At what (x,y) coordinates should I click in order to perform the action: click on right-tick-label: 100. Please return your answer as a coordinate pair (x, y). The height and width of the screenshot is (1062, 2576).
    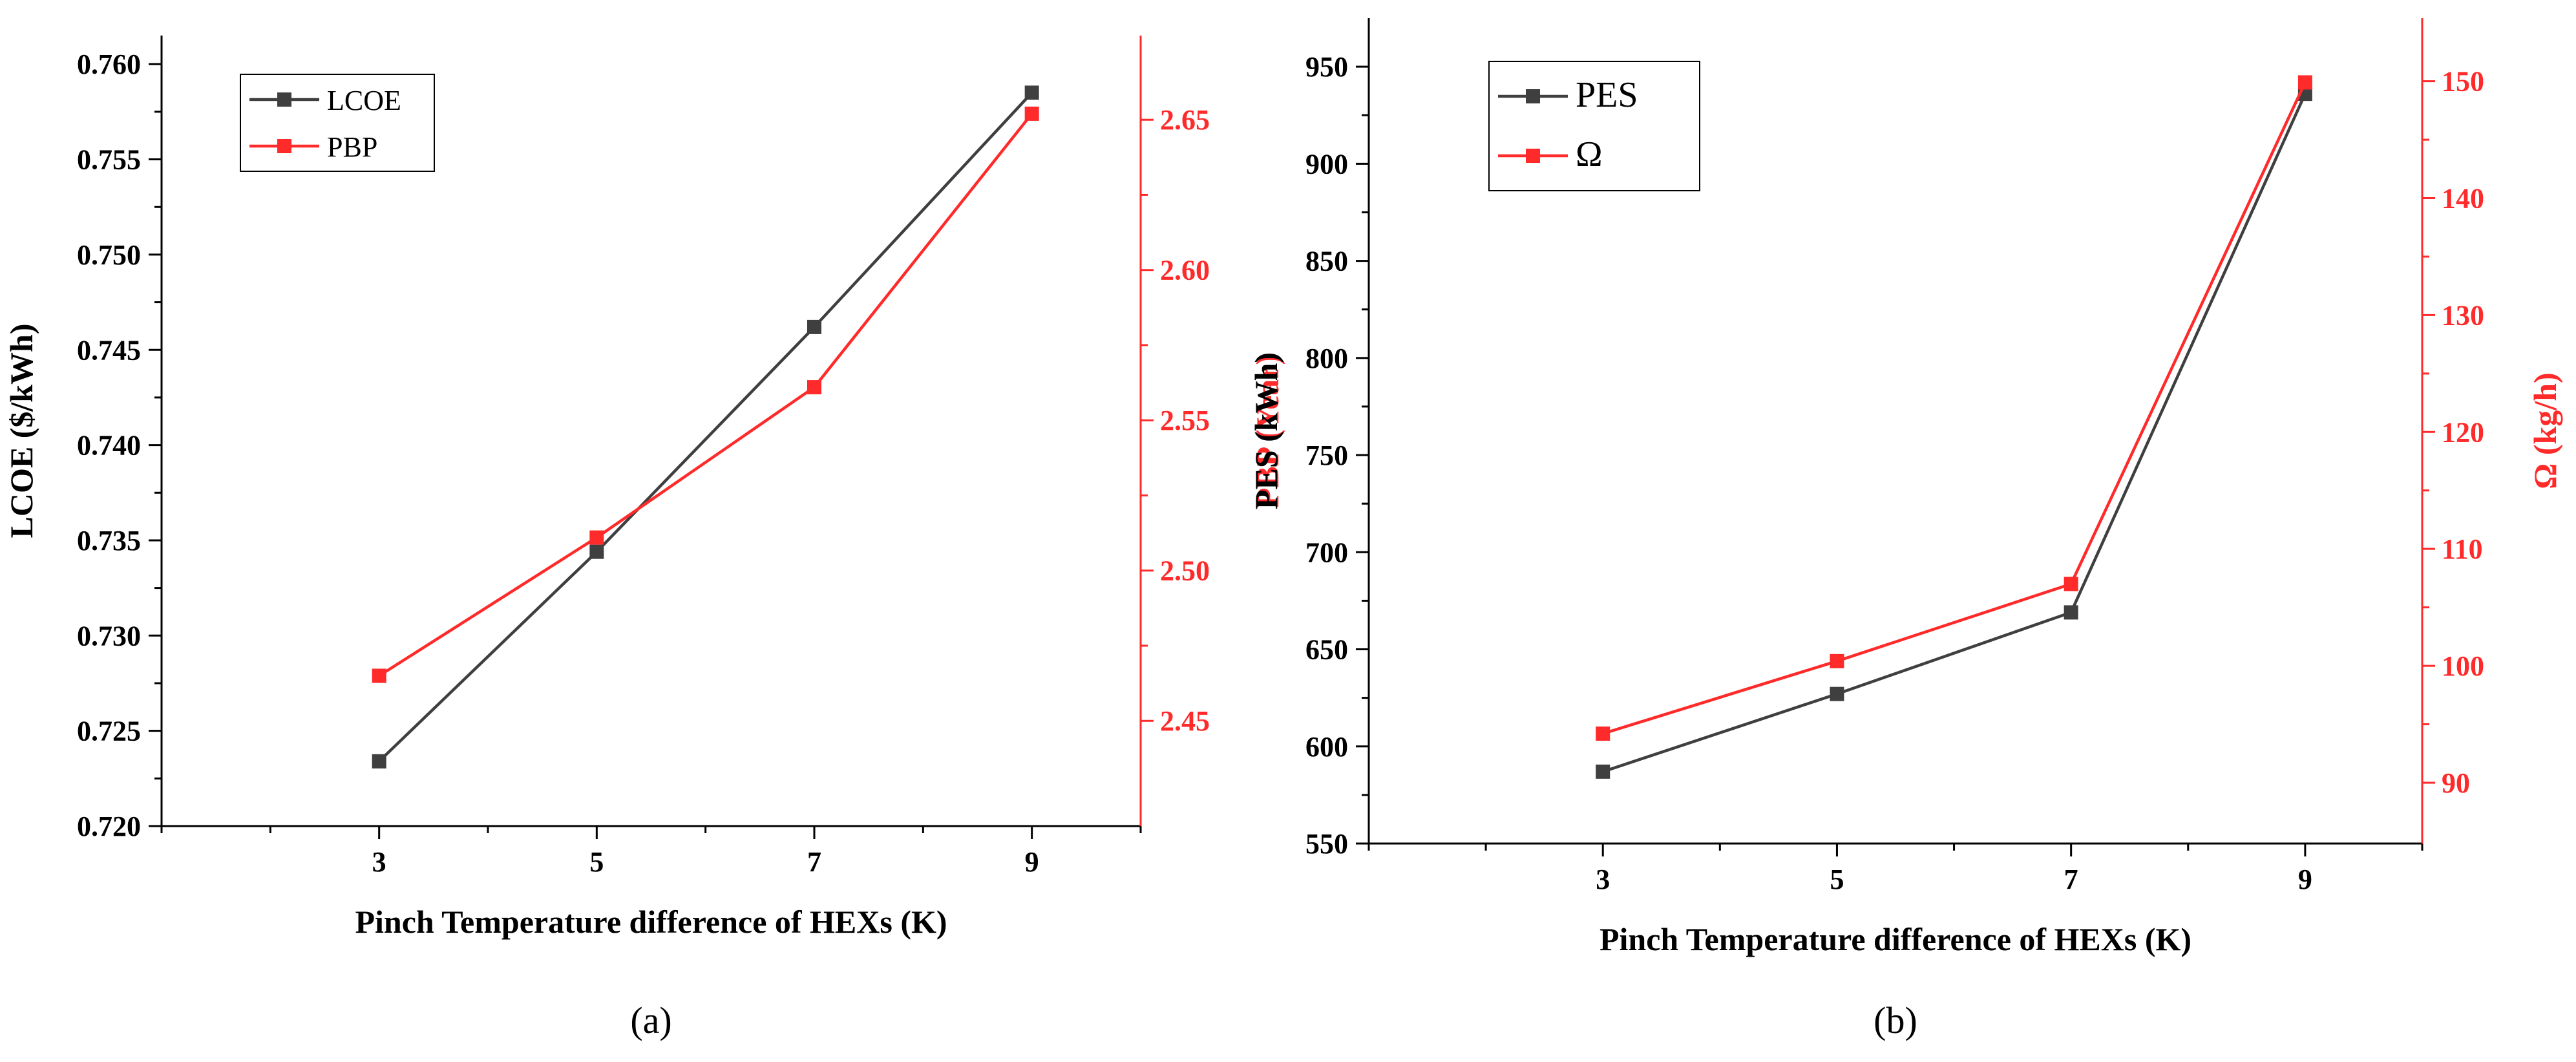
    Looking at the image, I should click on (2463, 666).